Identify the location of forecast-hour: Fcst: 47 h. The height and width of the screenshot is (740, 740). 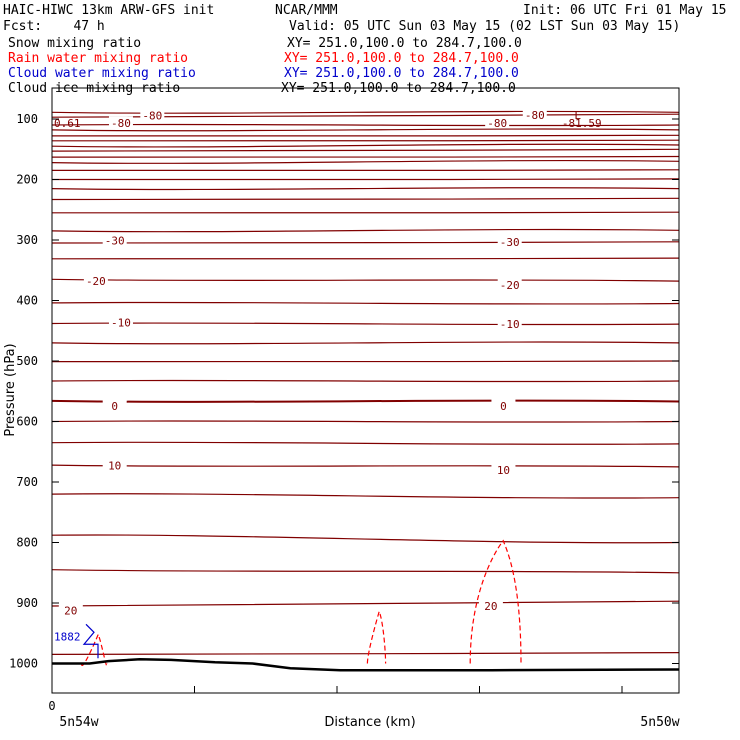
(54, 26).